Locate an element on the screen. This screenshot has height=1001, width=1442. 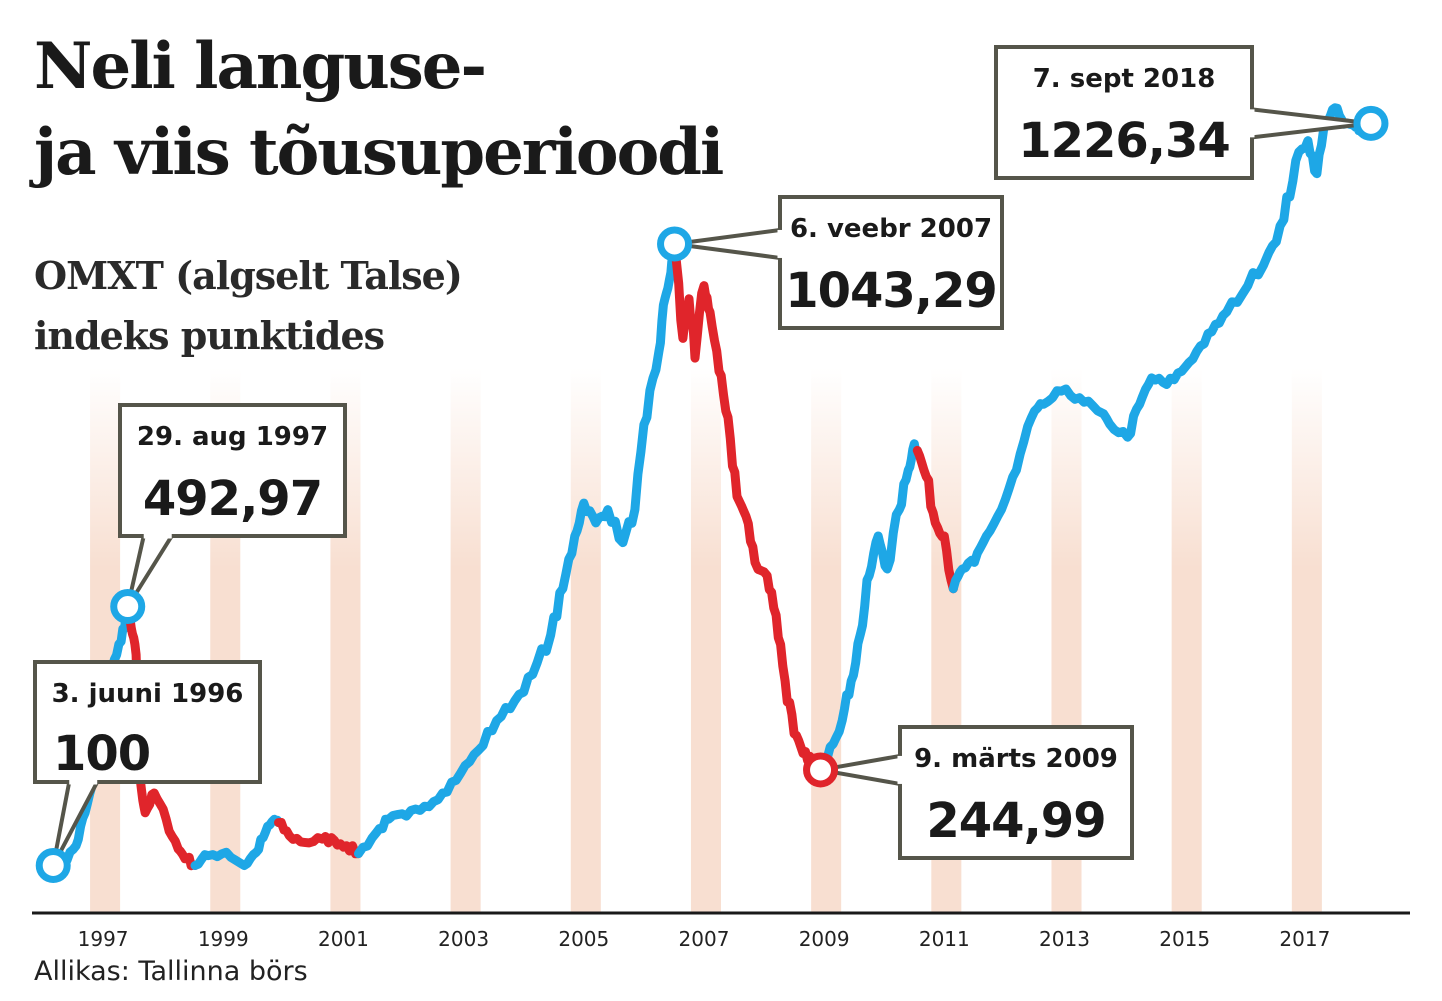
chart-subtitle-line-2: indeks punktides is located at coordinates (209, 335).